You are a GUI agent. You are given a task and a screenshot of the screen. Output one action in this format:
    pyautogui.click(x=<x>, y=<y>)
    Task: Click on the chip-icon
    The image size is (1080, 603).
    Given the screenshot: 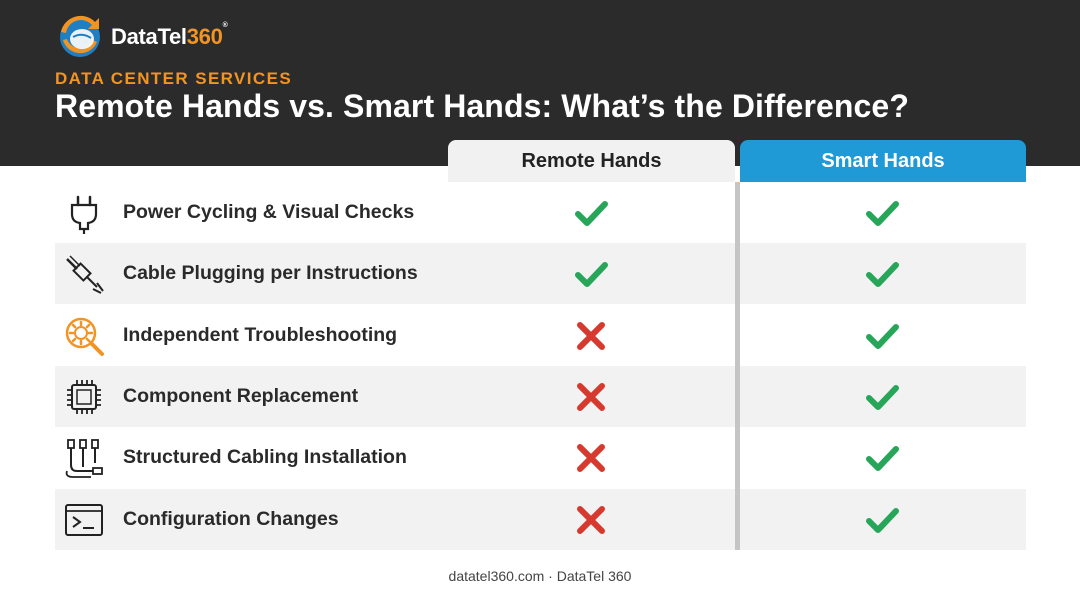 What is the action you would take?
    pyautogui.click(x=84, y=396)
    